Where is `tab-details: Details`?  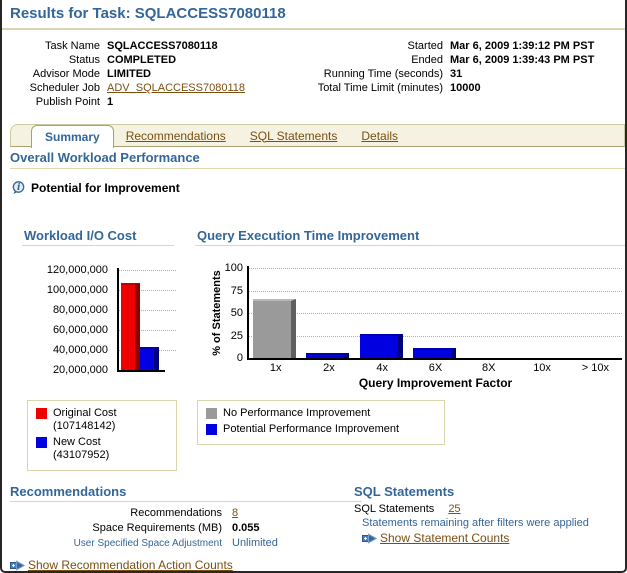 tab-details: Details is located at coordinates (380, 135).